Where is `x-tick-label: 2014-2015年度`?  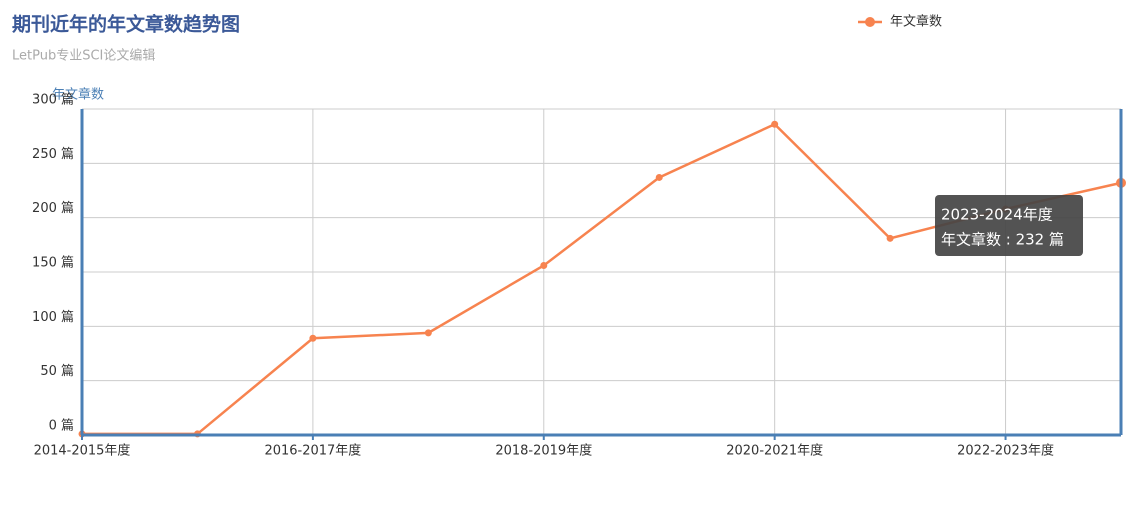 x-tick-label: 2014-2015年度 is located at coordinates (82, 451).